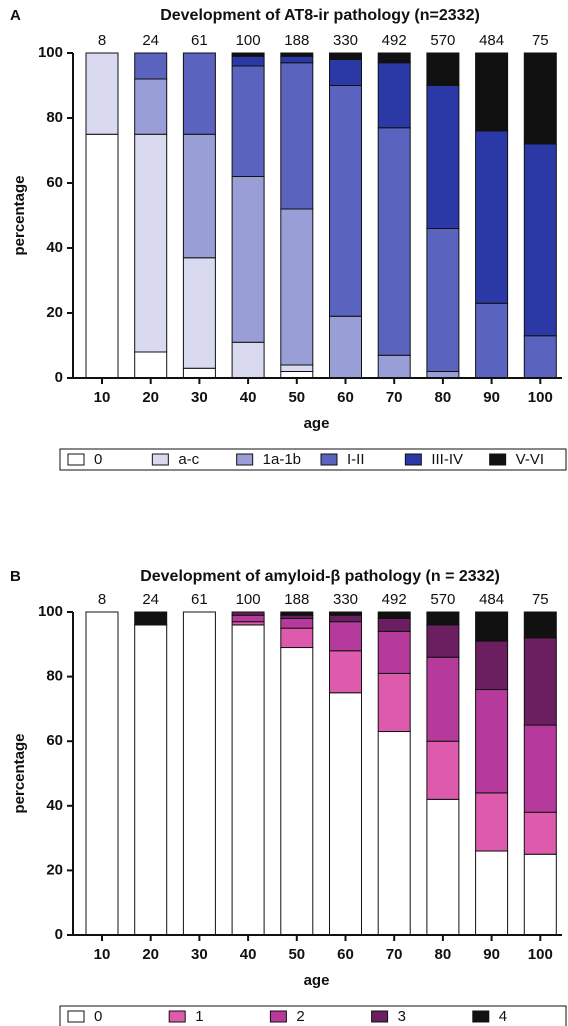 The height and width of the screenshot is (1026, 568). Describe the element at coordinates (394, 599) in the screenshot. I see `count-label: 492` at that location.